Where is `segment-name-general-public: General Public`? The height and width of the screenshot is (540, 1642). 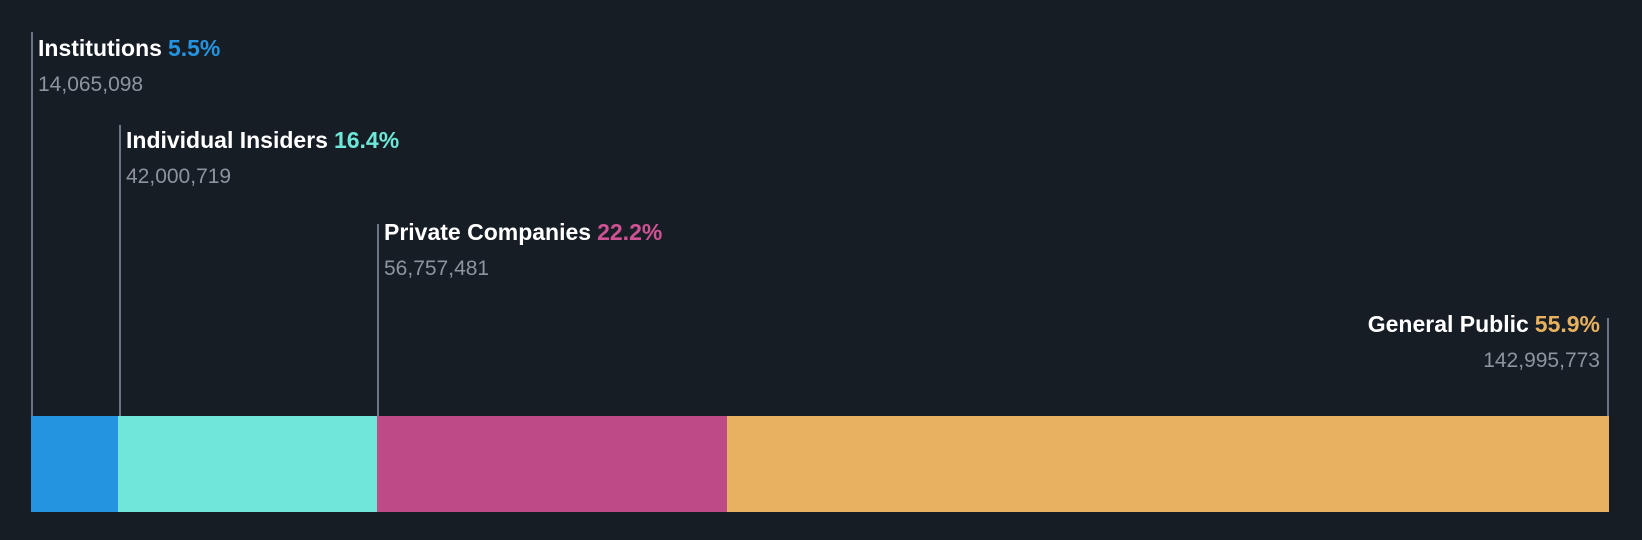 segment-name-general-public: General Public is located at coordinates (1448, 324).